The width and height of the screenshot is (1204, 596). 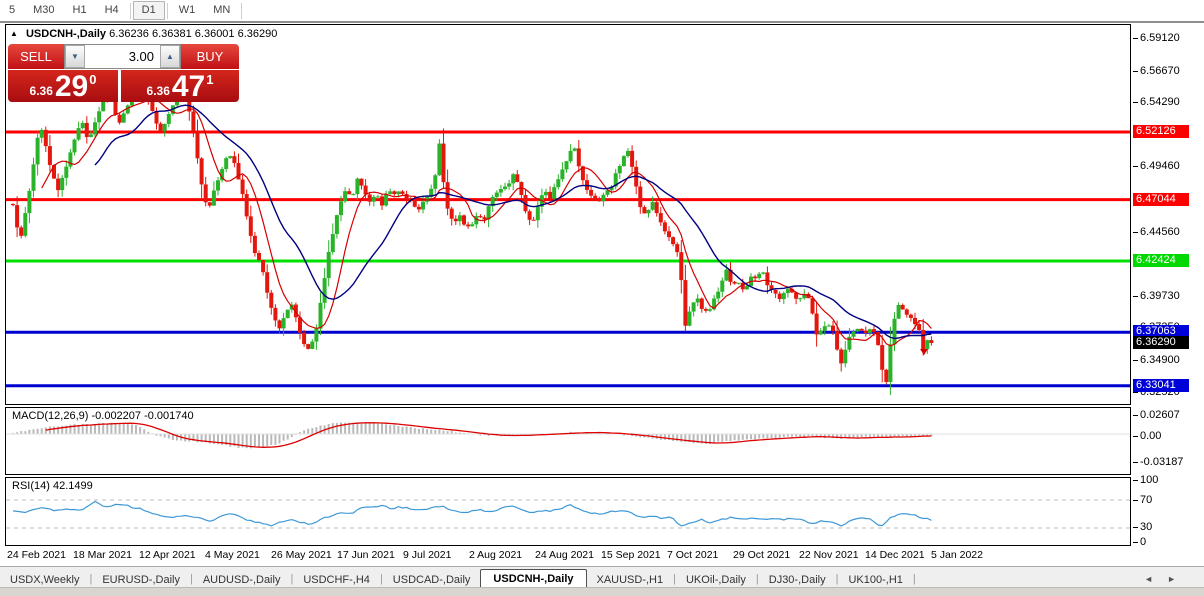 I want to click on sell-price-big: 29, so click(x=71, y=86).